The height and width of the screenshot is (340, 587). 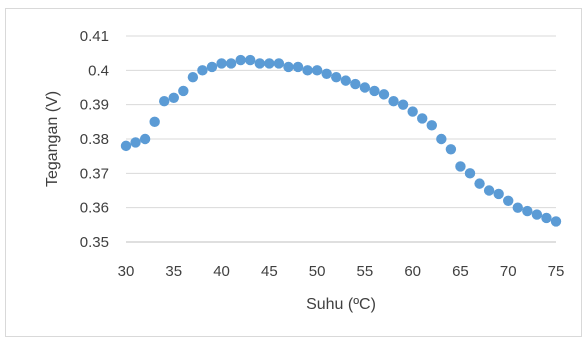 I want to click on x-tick-label: 45, so click(x=269, y=271).